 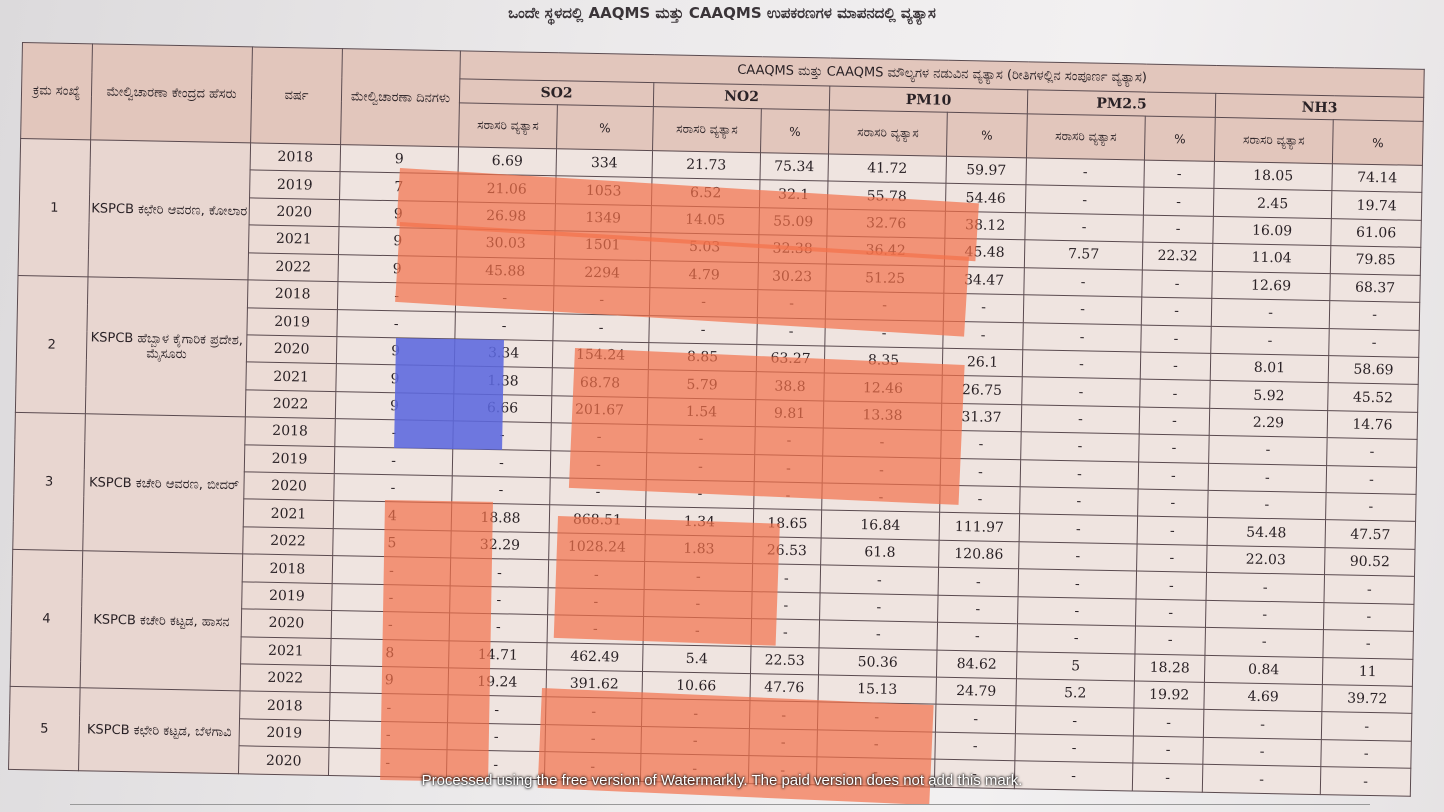 What do you see at coordinates (1266, 532) in the screenshot?
I see `nh3-avg-cell: 54.48` at bounding box center [1266, 532].